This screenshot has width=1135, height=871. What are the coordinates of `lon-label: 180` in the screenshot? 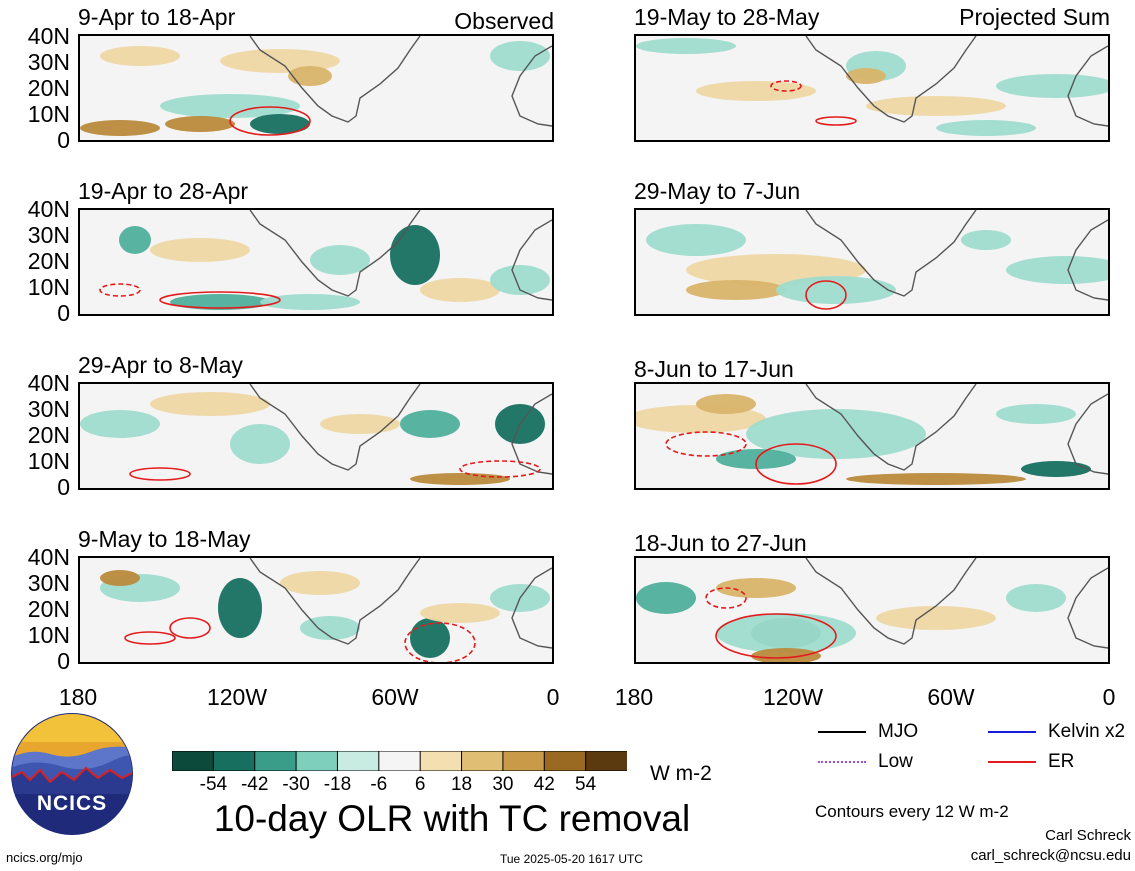 It's located at (634, 697).